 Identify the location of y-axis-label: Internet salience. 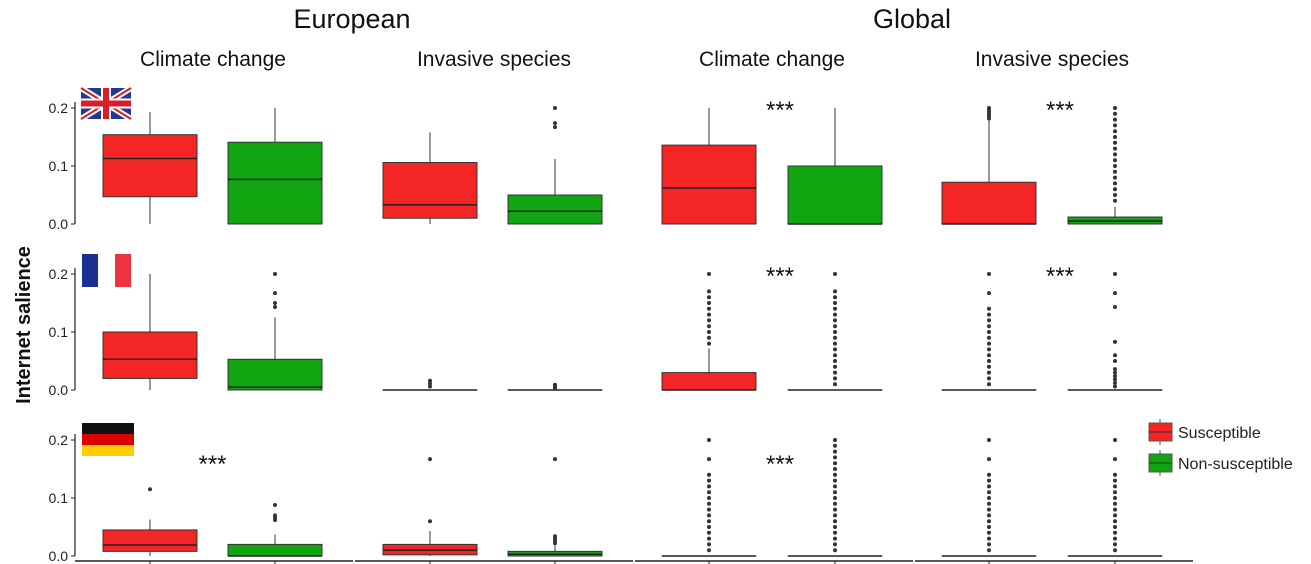
(24, 325).